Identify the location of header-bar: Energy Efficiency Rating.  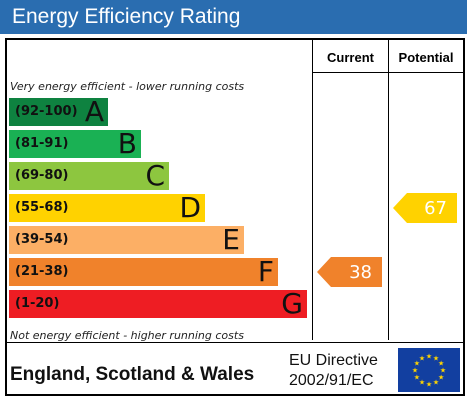
(233, 17).